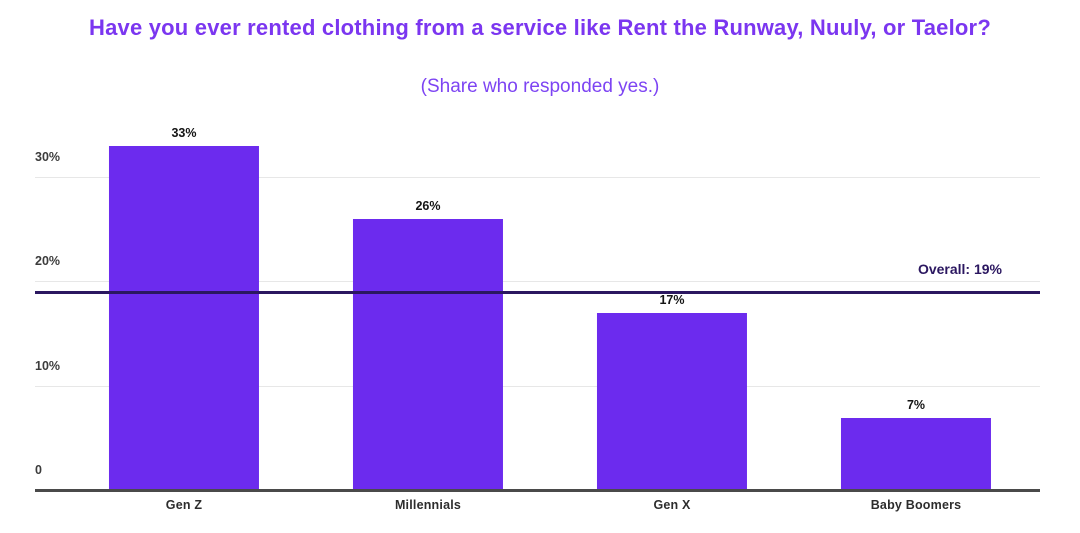  What do you see at coordinates (428, 505) in the screenshot?
I see `x-label-millennials: Millennials` at bounding box center [428, 505].